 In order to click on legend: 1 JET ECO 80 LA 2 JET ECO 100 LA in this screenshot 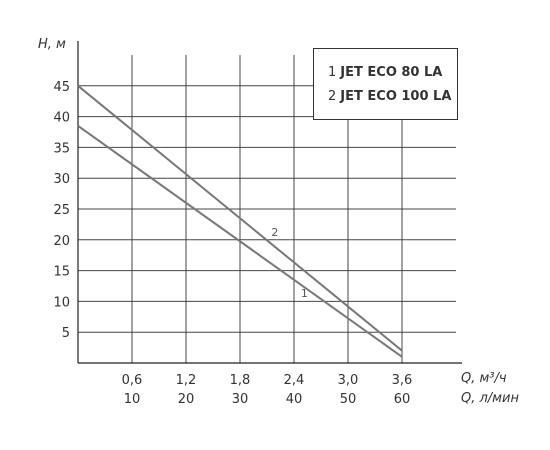, I will do `click(385, 84)`.